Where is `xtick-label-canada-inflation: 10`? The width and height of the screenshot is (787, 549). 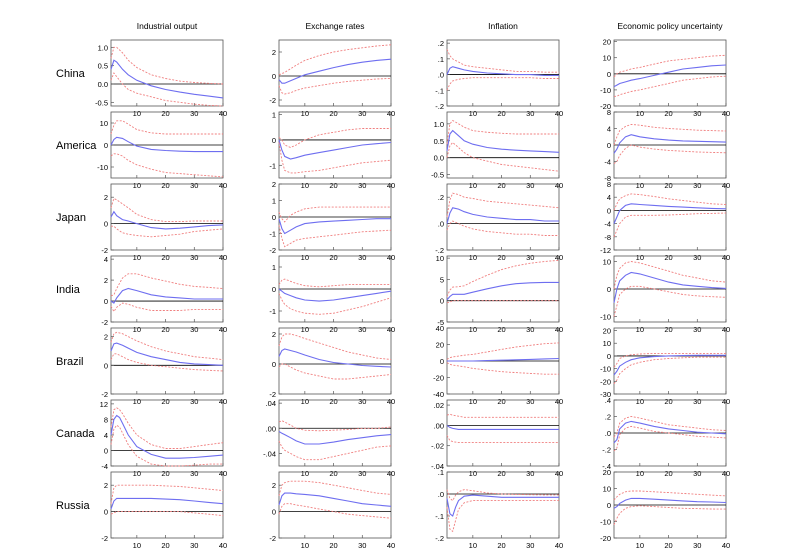 xtick-label-canada-inflation: 10 is located at coordinates (473, 473).